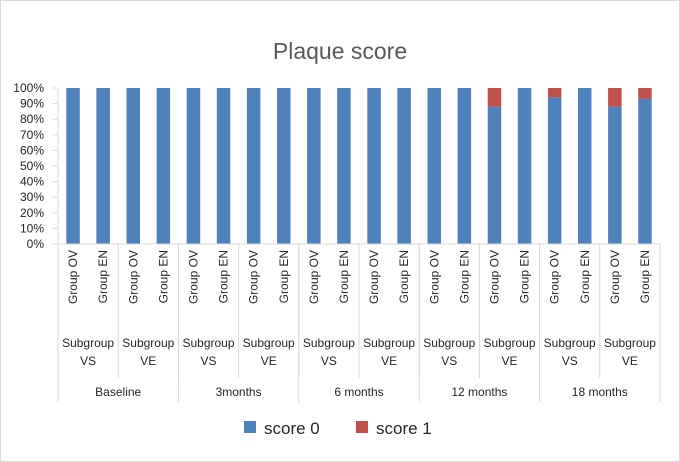  What do you see at coordinates (32, 213) in the screenshot?
I see `y-tick-label: 20%` at bounding box center [32, 213].